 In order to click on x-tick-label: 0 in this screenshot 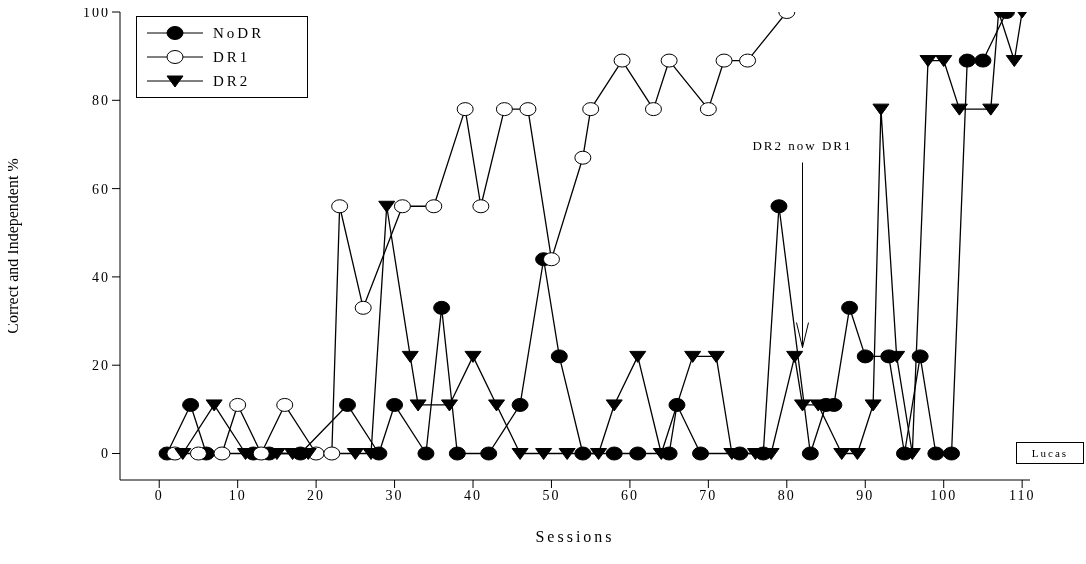, I will do `click(159, 495)`.